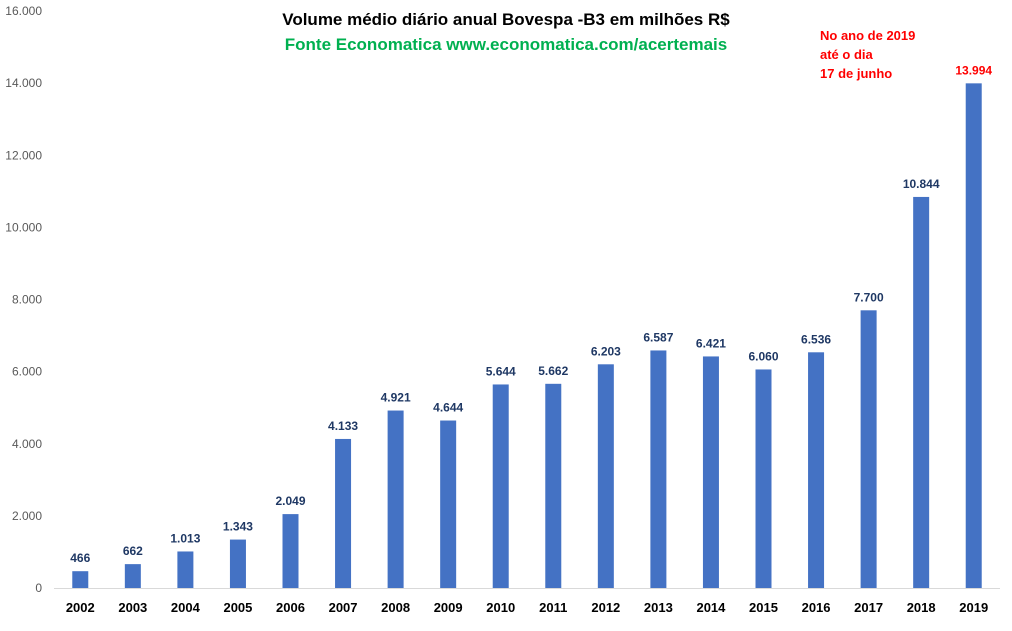 The height and width of the screenshot is (631, 1012). I want to click on data-label: 4.644, so click(448, 408).